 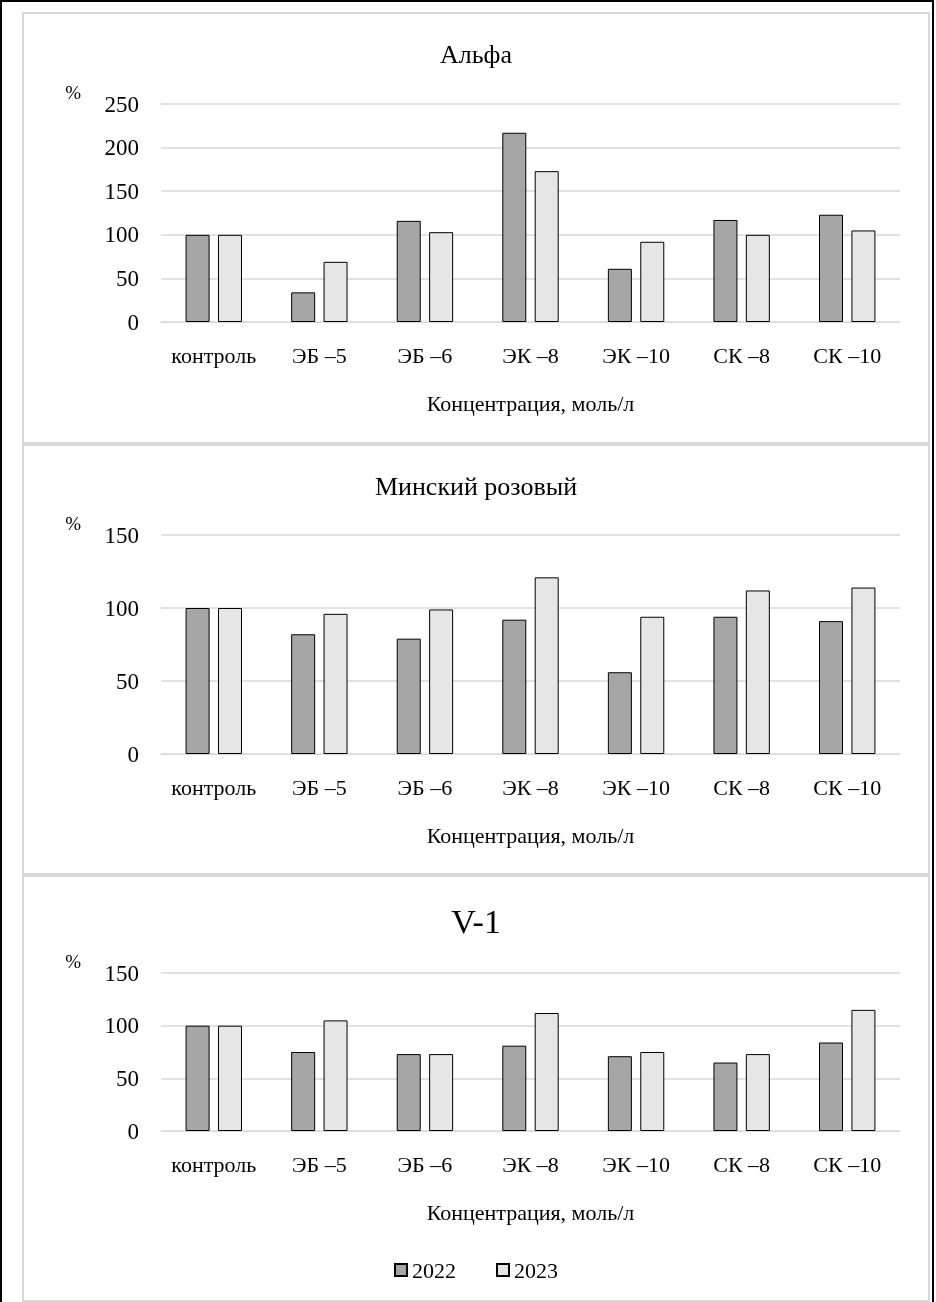 What do you see at coordinates (121, 104) in the screenshot?
I see `y-tick-label: 250` at bounding box center [121, 104].